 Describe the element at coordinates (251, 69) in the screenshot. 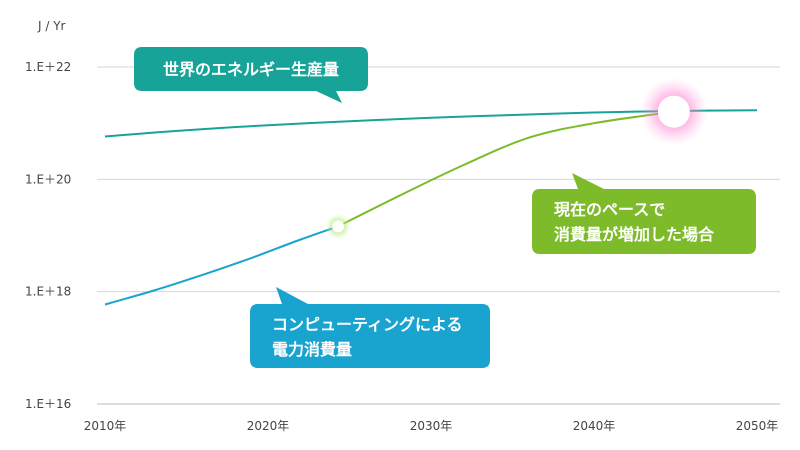

I see `annotation-energy-production-text: 世界のエネルギー生産量` at that location.